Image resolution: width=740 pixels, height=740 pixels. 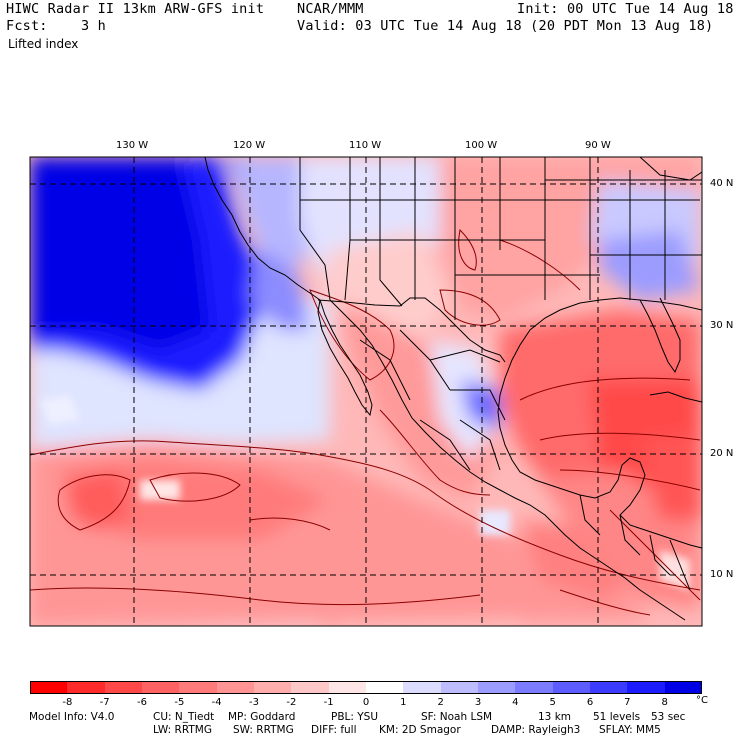 What do you see at coordinates (552, 702) in the screenshot?
I see `colorbar-tick-label: 5` at bounding box center [552, 702].